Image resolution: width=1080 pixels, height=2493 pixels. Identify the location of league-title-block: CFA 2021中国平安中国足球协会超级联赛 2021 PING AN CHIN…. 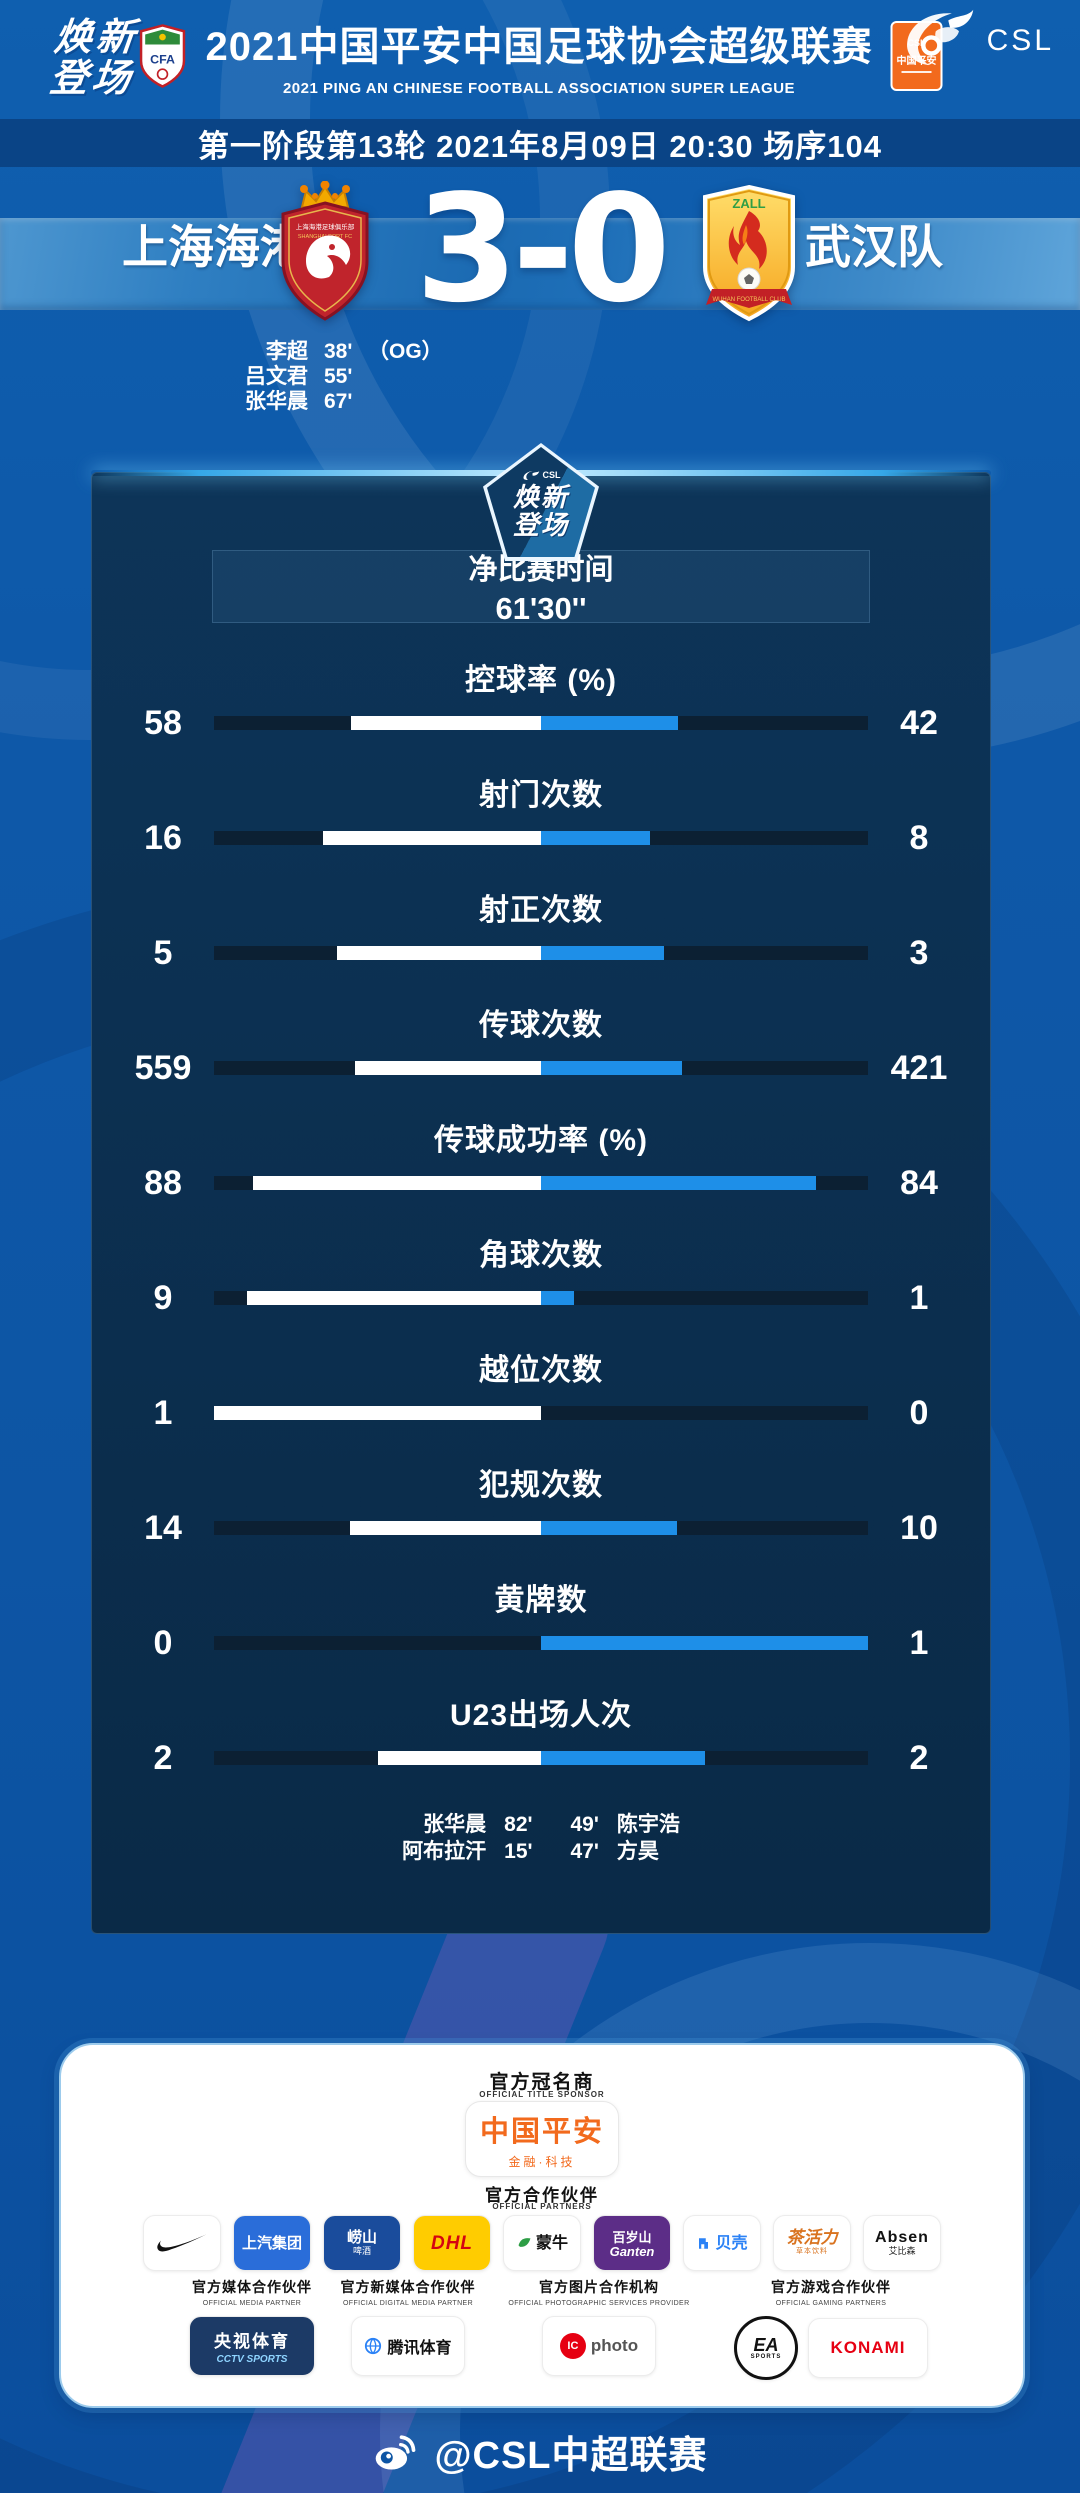
(540, 55).